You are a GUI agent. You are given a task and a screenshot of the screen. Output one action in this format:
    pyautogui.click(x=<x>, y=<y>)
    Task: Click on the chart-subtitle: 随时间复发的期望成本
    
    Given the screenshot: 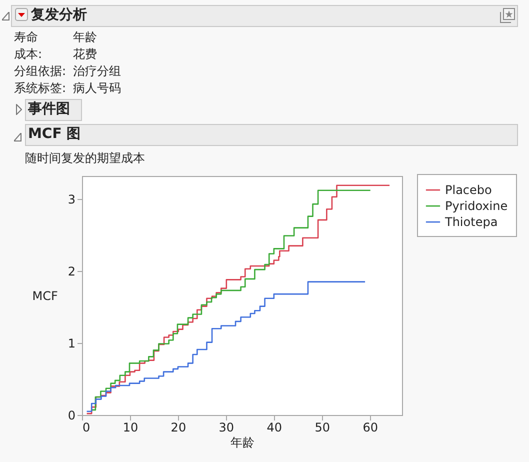 What is the action you would take?
    pyautogui.click(x=85, y=158)
    